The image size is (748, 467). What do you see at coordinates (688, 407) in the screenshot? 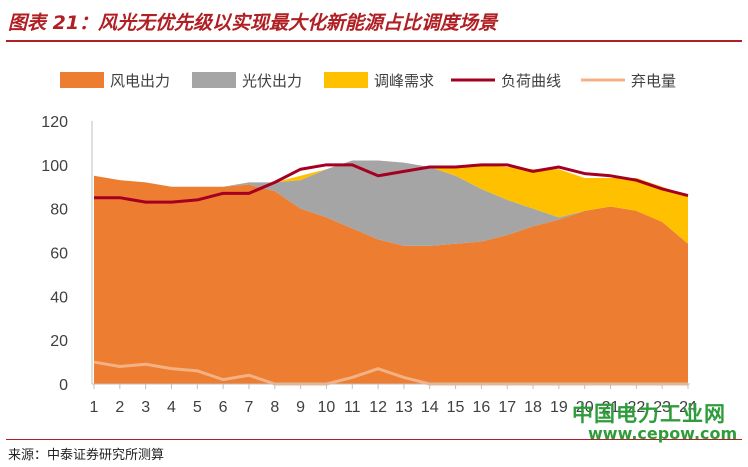
I see `x-tick-label: 24` at bounding box center [688, 407].